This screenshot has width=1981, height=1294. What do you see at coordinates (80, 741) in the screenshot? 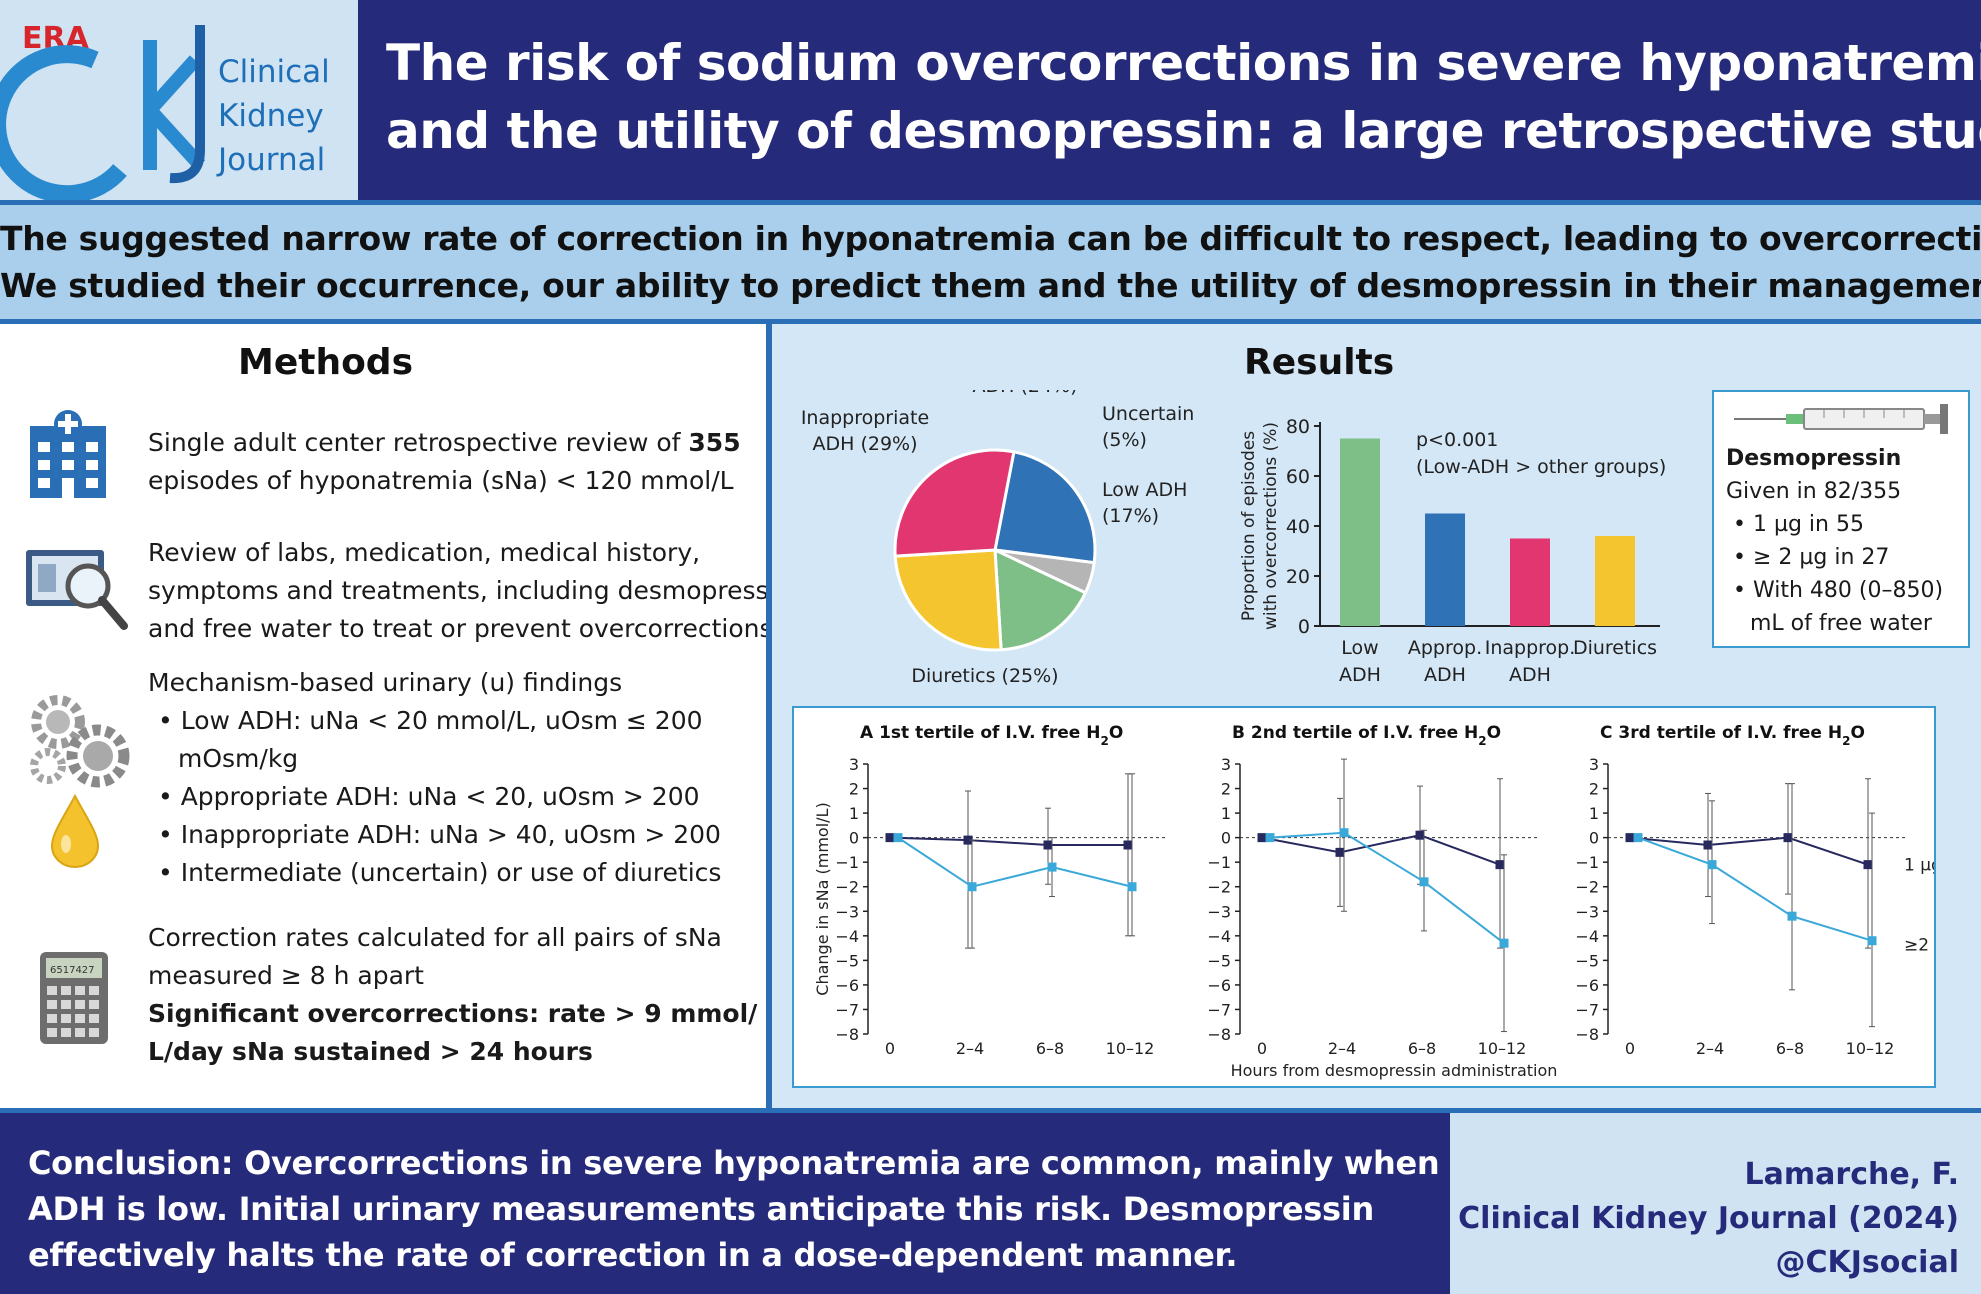
I see `gears-icon` at bounding box center [80, 741].